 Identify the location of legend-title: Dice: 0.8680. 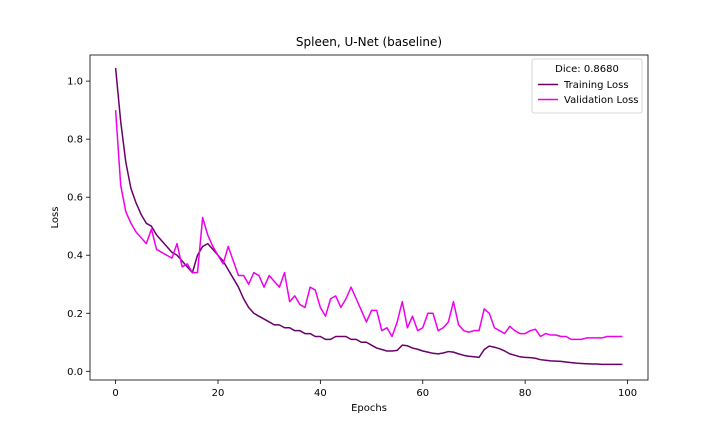
(587, 69).